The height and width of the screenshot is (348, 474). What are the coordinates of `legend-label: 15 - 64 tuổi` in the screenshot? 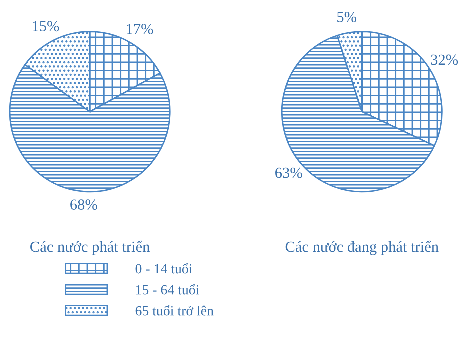 It's located at (168, 289).